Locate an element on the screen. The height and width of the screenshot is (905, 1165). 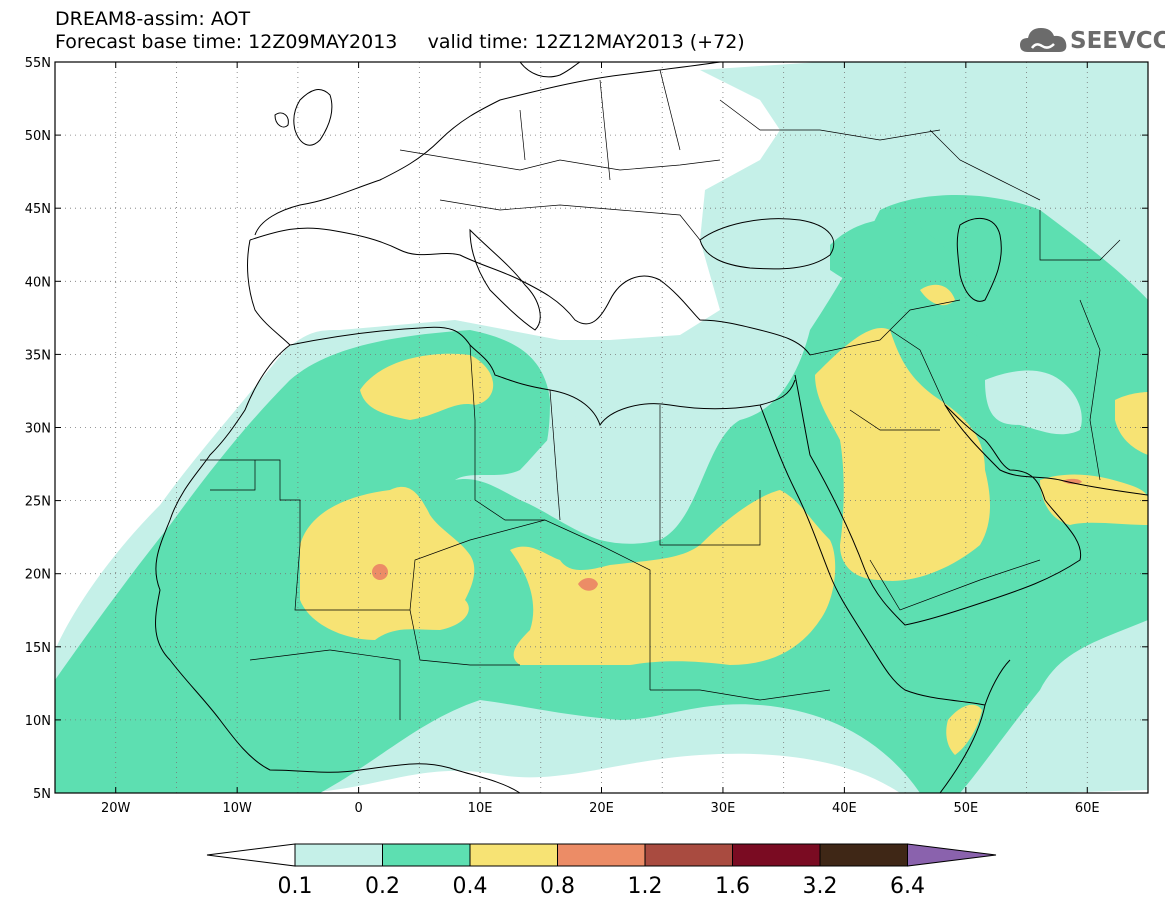
map-title: DREAM8-assim: AOT is located at coordinates (153, 19).